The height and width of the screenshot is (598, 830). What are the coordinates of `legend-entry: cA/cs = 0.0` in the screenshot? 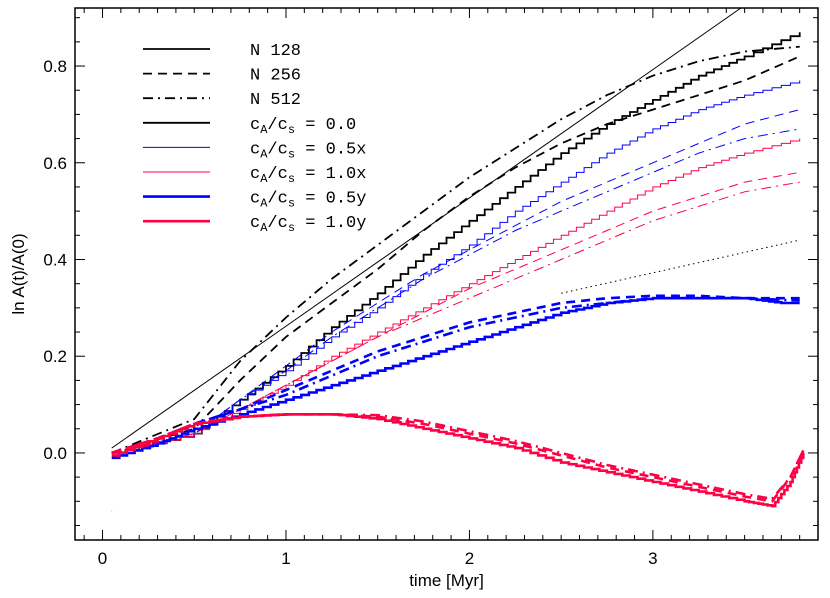 It's located at (249, 126).